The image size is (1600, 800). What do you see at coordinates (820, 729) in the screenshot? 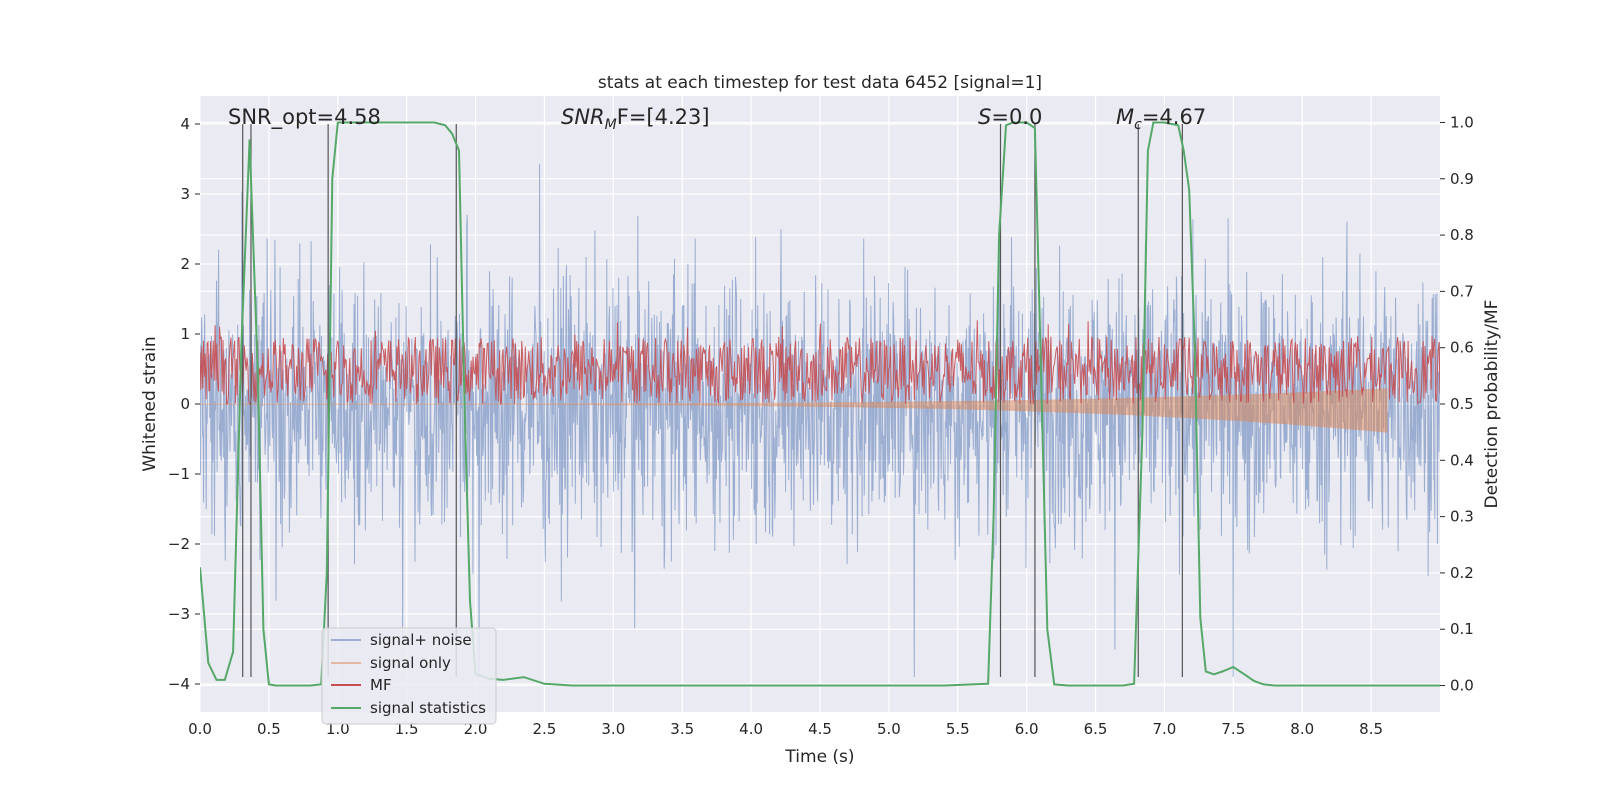
I see `x-tick-label: 4.5` at bounding box center [820, 729].